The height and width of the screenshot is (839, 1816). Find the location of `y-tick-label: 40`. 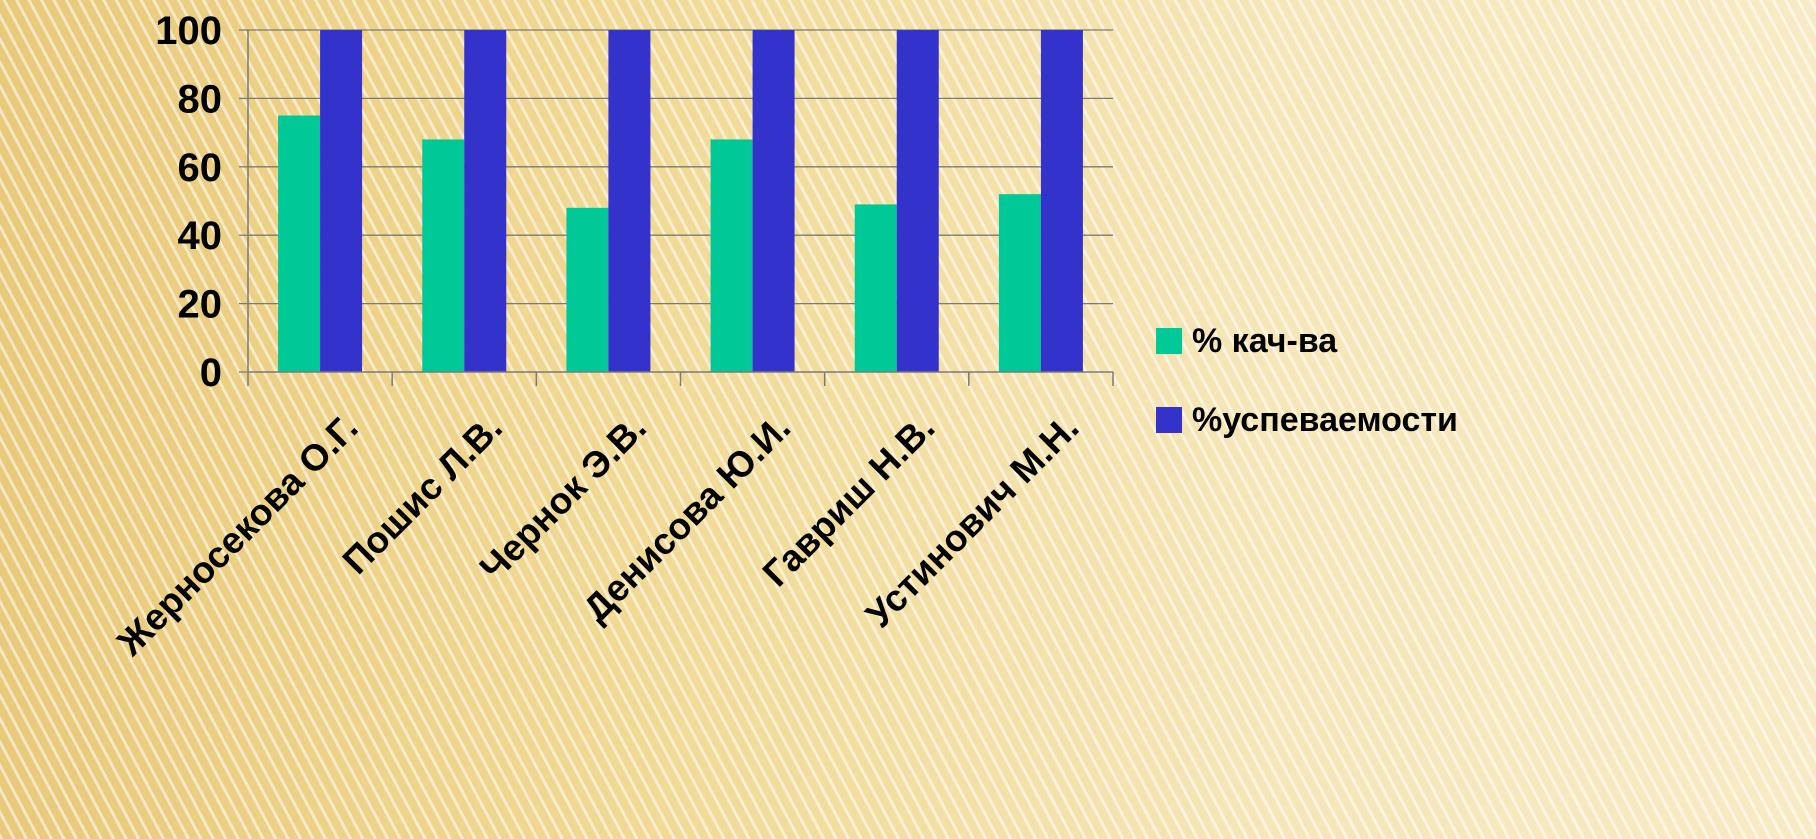

y-tick-label: 40 is located at coordinates (200, 236).